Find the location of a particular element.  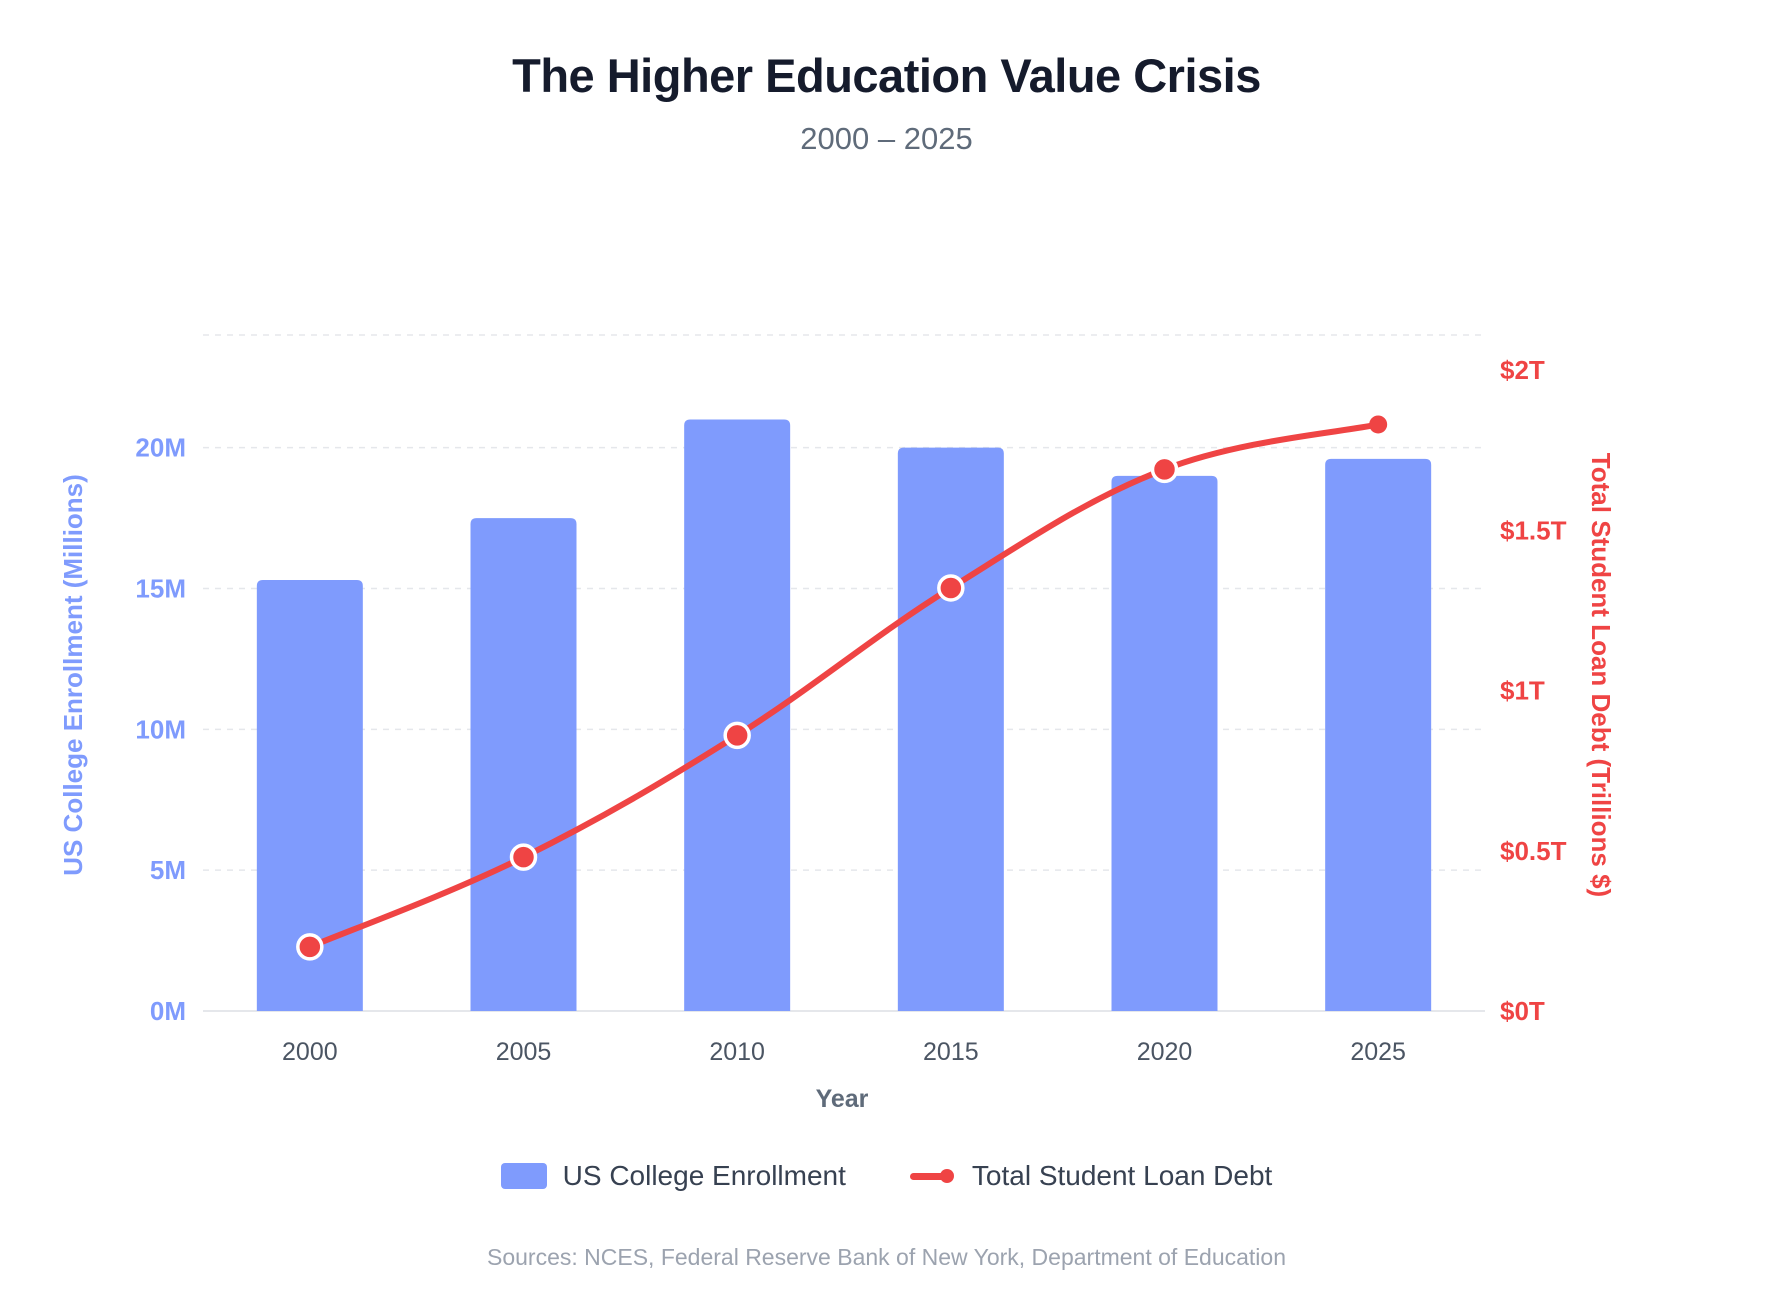

x-axis: 2000 2005 2010 2015 2020 2025 is located at coordinates (844, 1052).